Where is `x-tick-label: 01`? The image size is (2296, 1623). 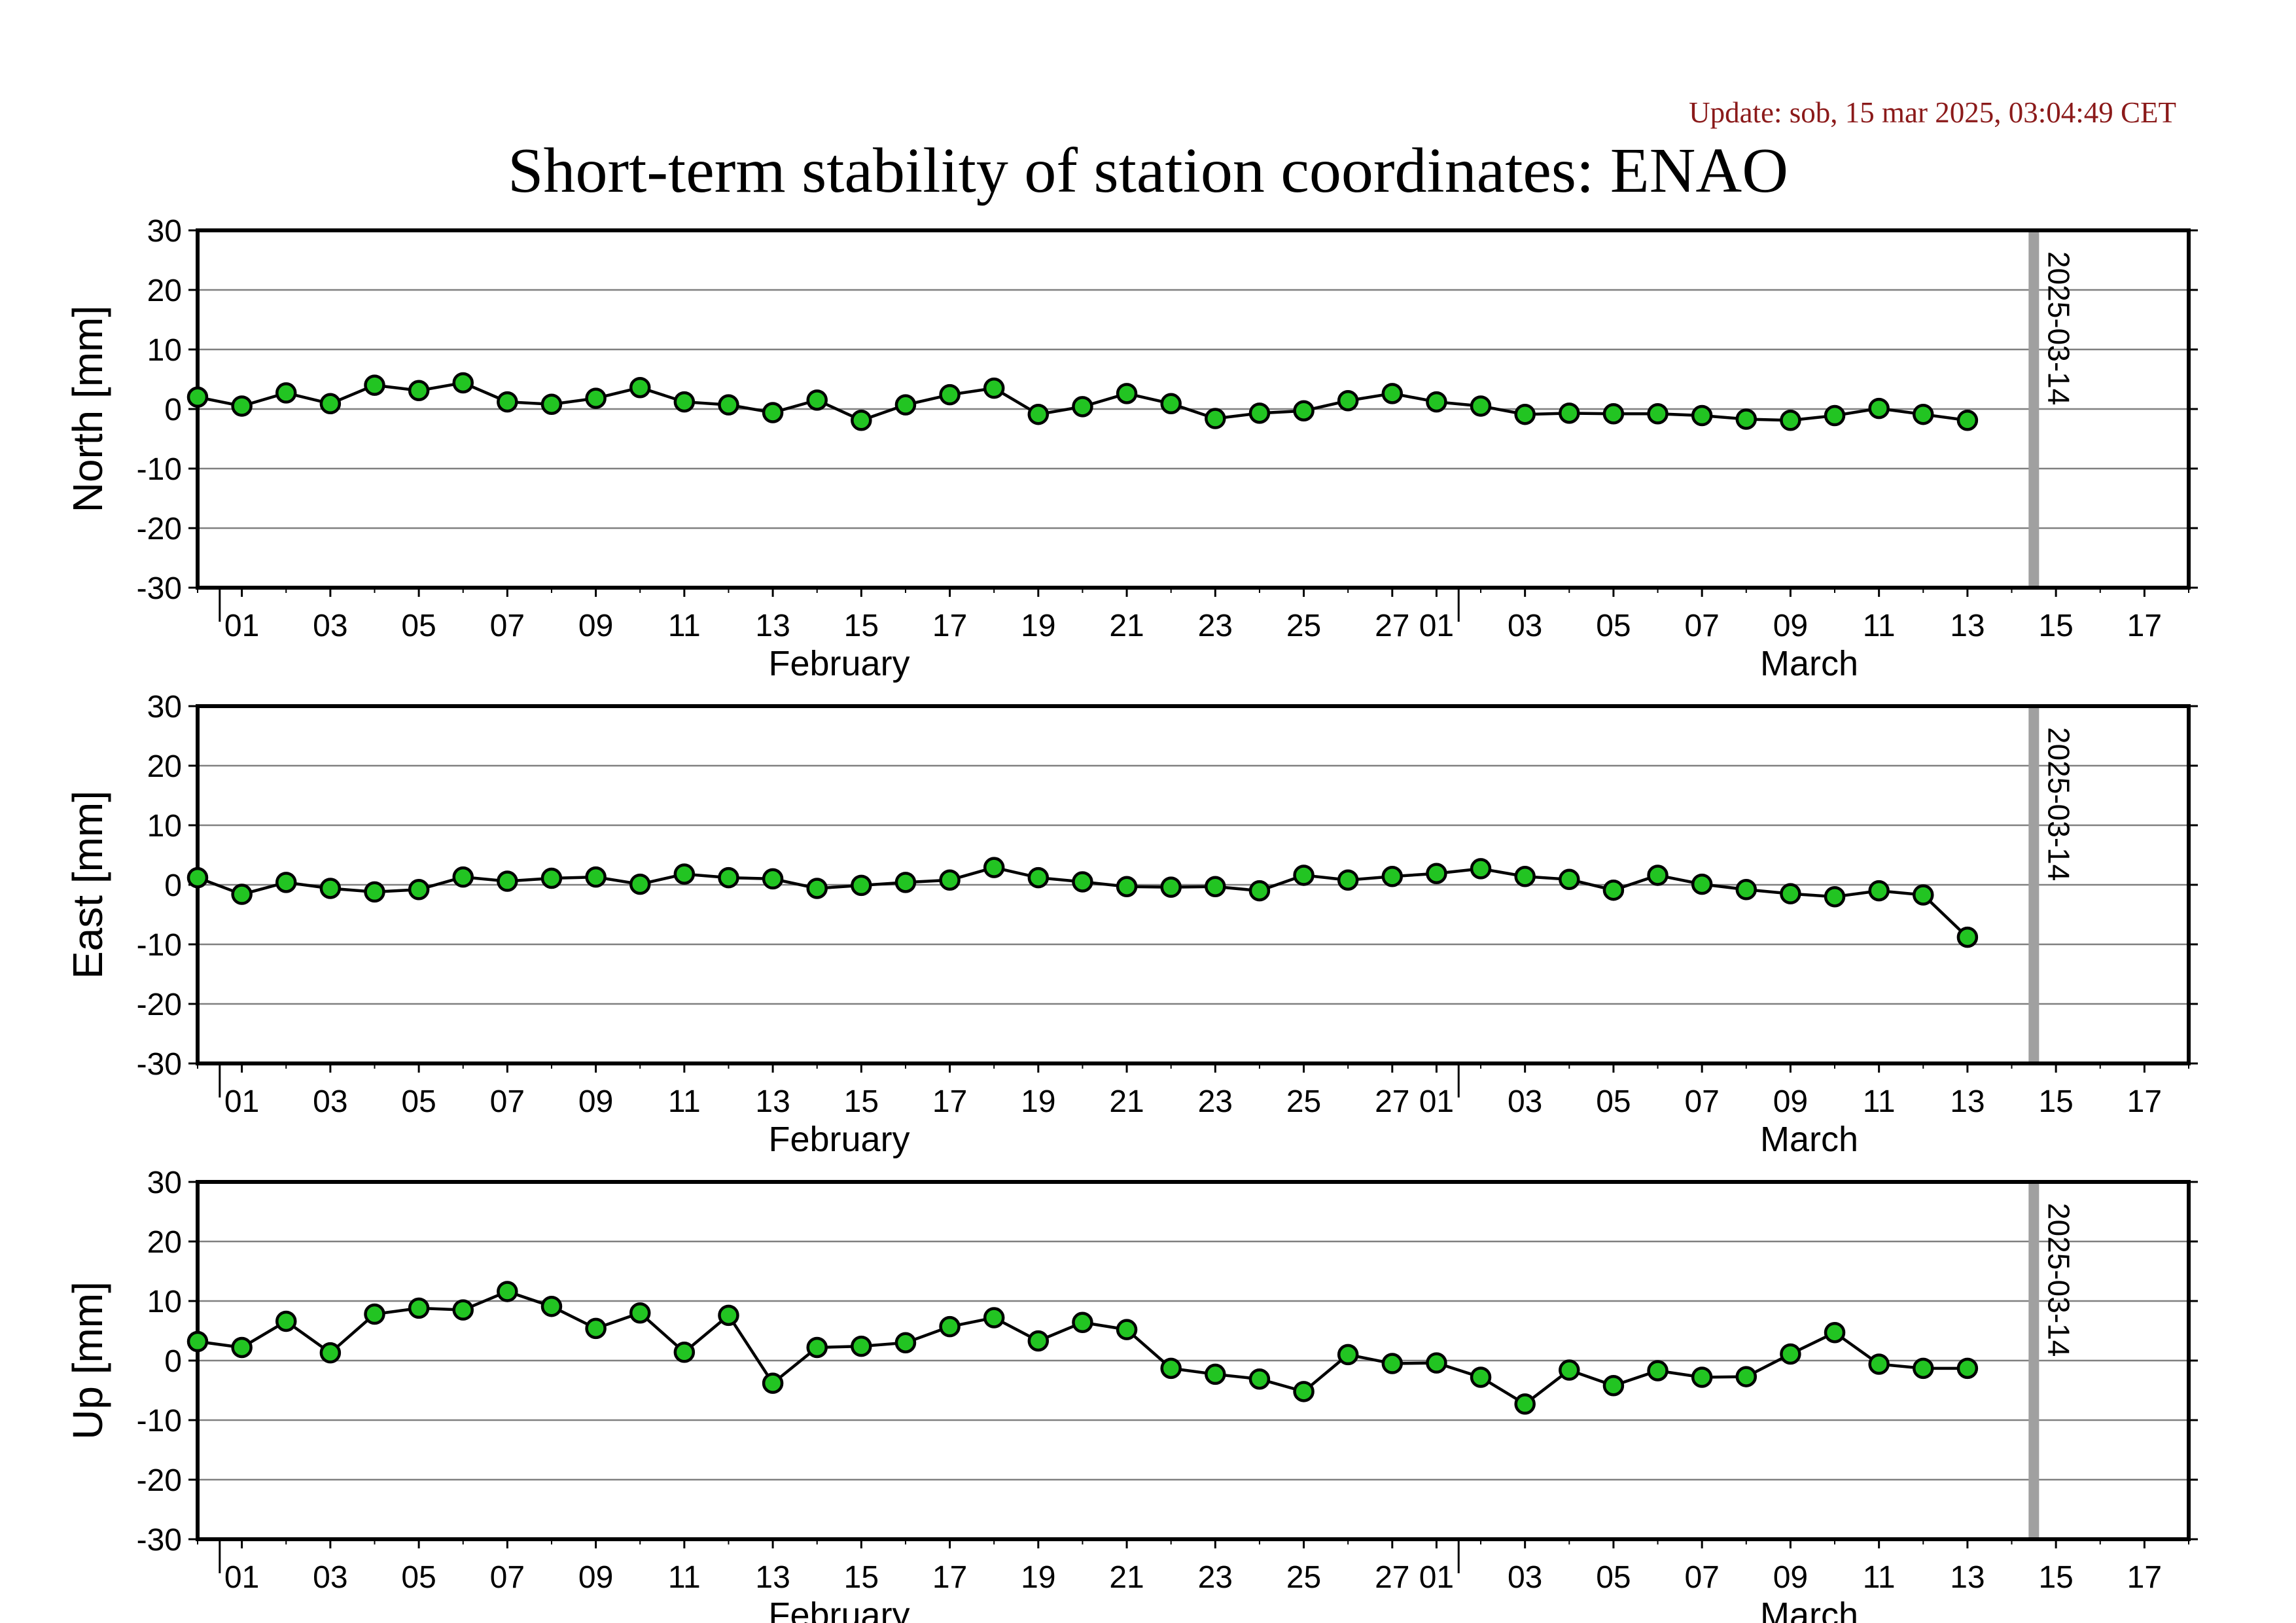 x-tick-label: 01 is located at coordinates (1437, 1101).